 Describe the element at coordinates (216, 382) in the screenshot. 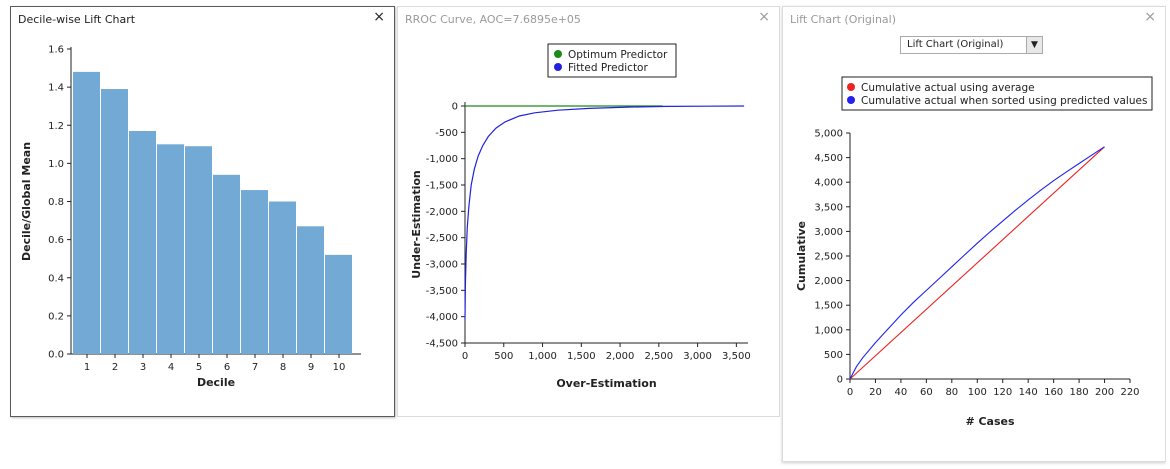

I see `x-axis-label: Decile` at that location.